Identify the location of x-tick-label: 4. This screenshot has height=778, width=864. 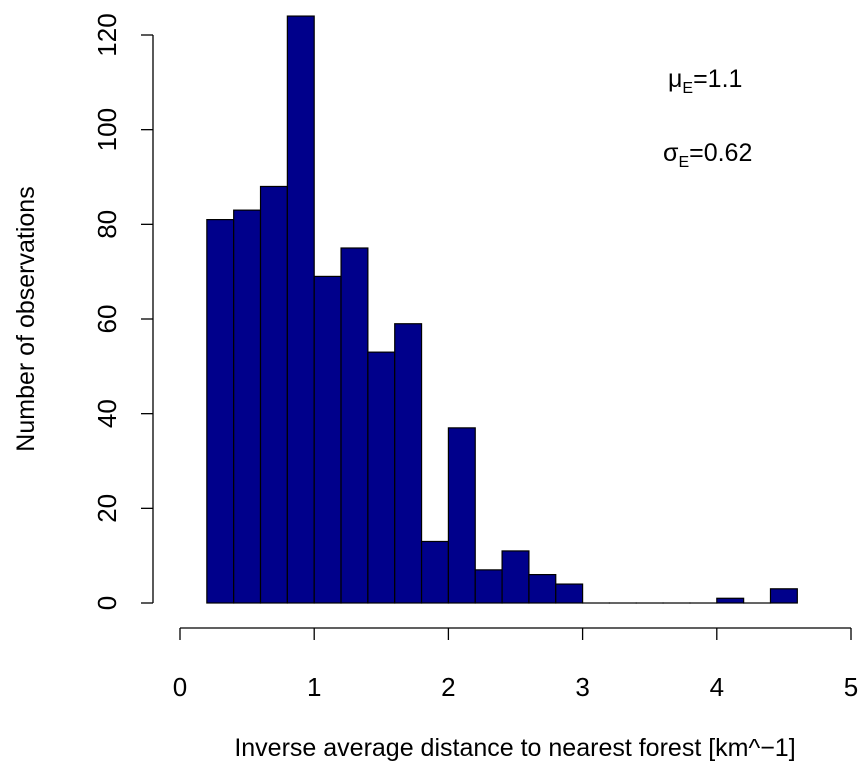
(717, 687).